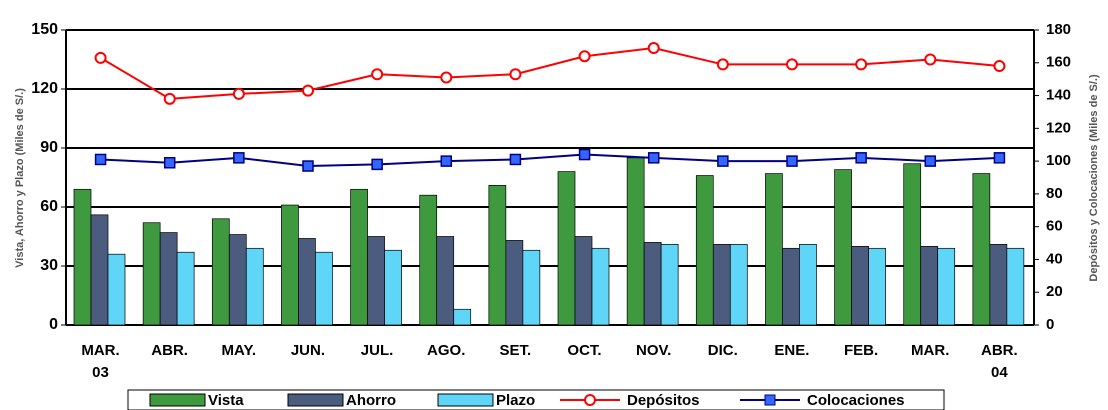  What do you see at coordinates (663, 400) in the screenshot?
I see `legend-label: Depósitos` at bounding box center [663, 400].